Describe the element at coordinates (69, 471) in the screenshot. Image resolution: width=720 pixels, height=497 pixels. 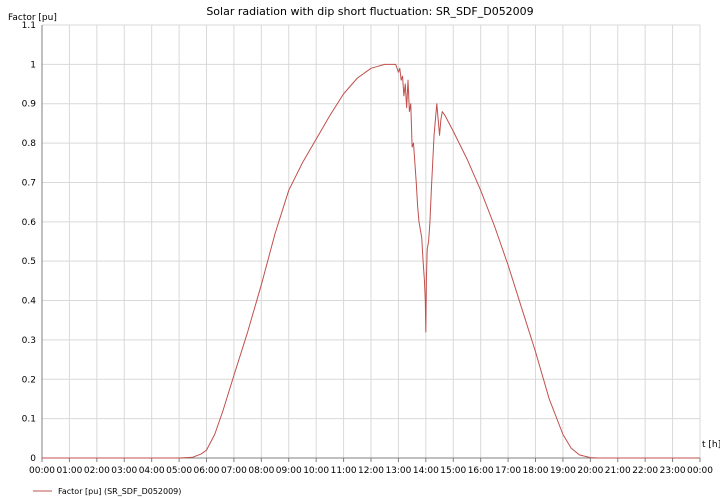
I see `x-tick-label: 01:00` at that location.